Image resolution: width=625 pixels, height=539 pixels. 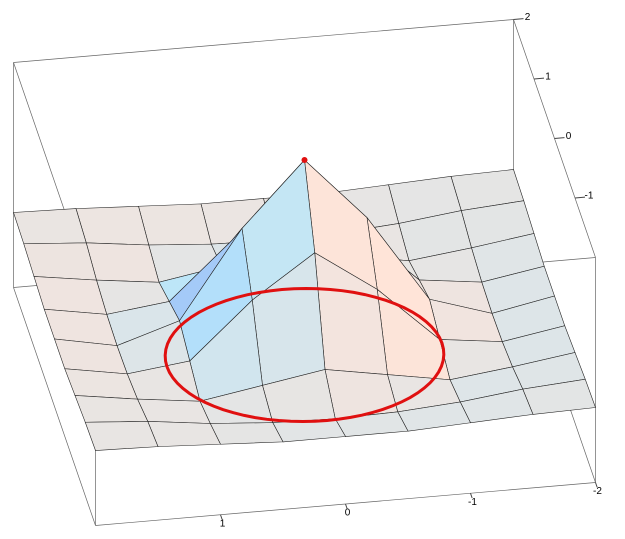 What do you see at coordinates (569, 136) in the screenshot?
I see `y-tick-label: 0` at bounding box center [569, 136].